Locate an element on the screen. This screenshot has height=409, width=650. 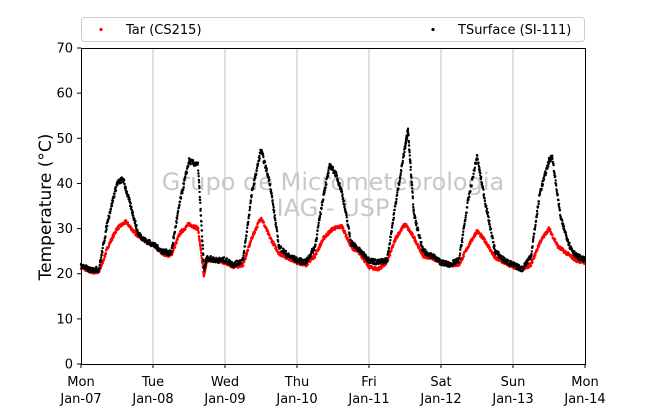
legend: Tar (CS215) TSurface (SI-111) is located at coordinates (333, 29).